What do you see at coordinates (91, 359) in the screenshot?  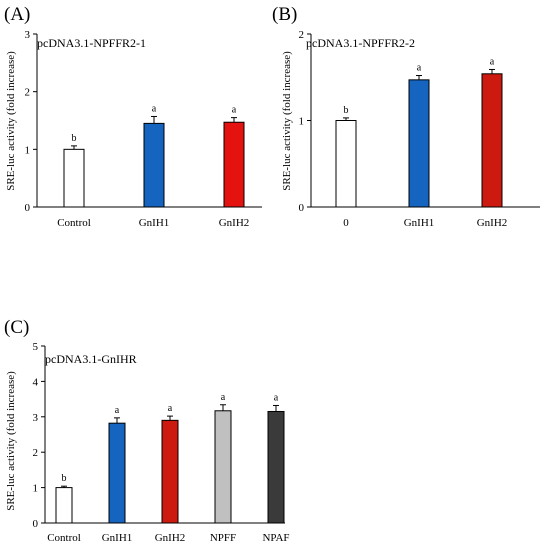 I see `panel-c-title: pcDNA3.1-GnIHR` at bounding box center [91, 359].